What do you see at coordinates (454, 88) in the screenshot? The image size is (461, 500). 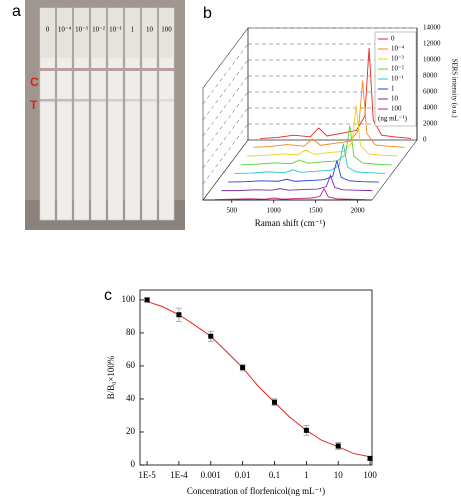 I see `y-axis-label: SERS intensity (a.u.)` at bounding box center [454, 88].